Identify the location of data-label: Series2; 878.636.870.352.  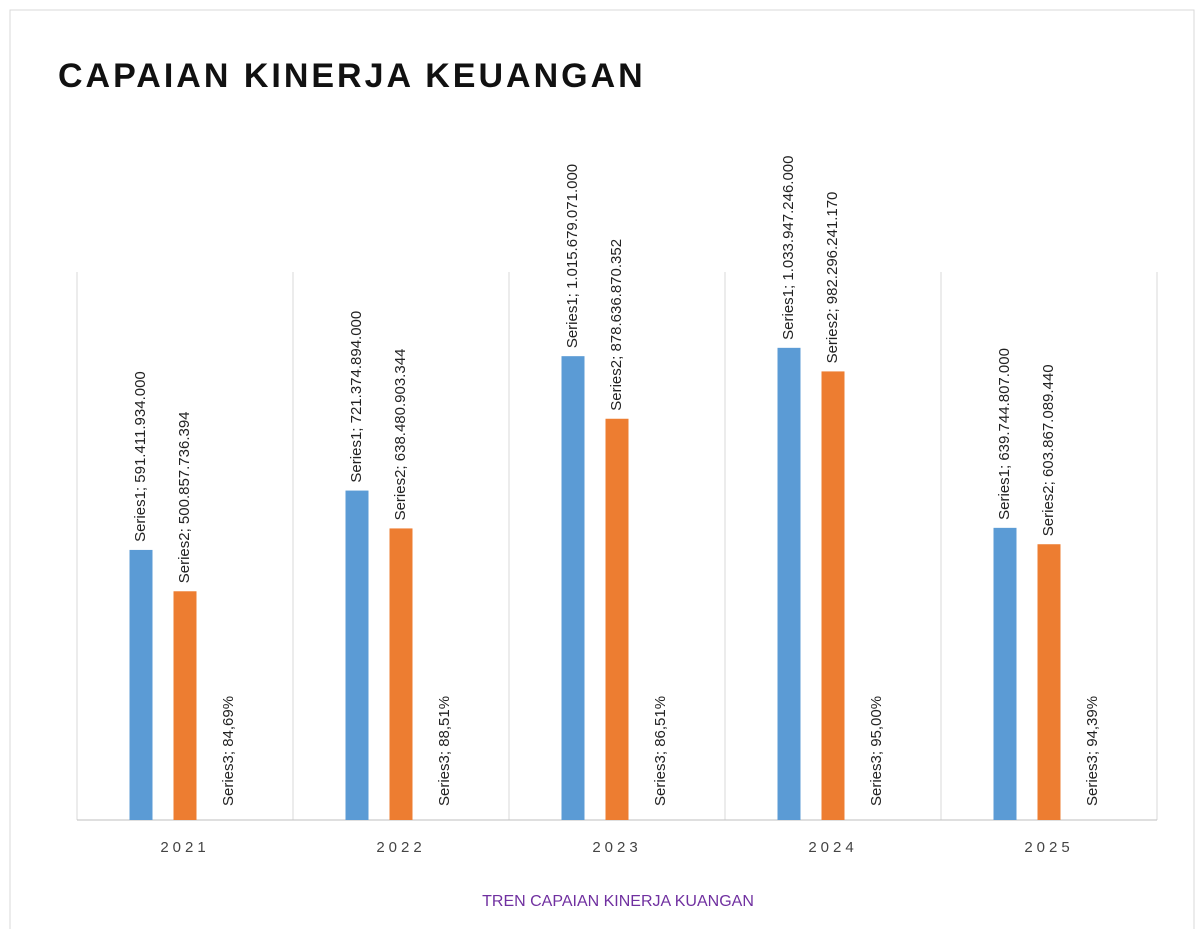
(616, 325).